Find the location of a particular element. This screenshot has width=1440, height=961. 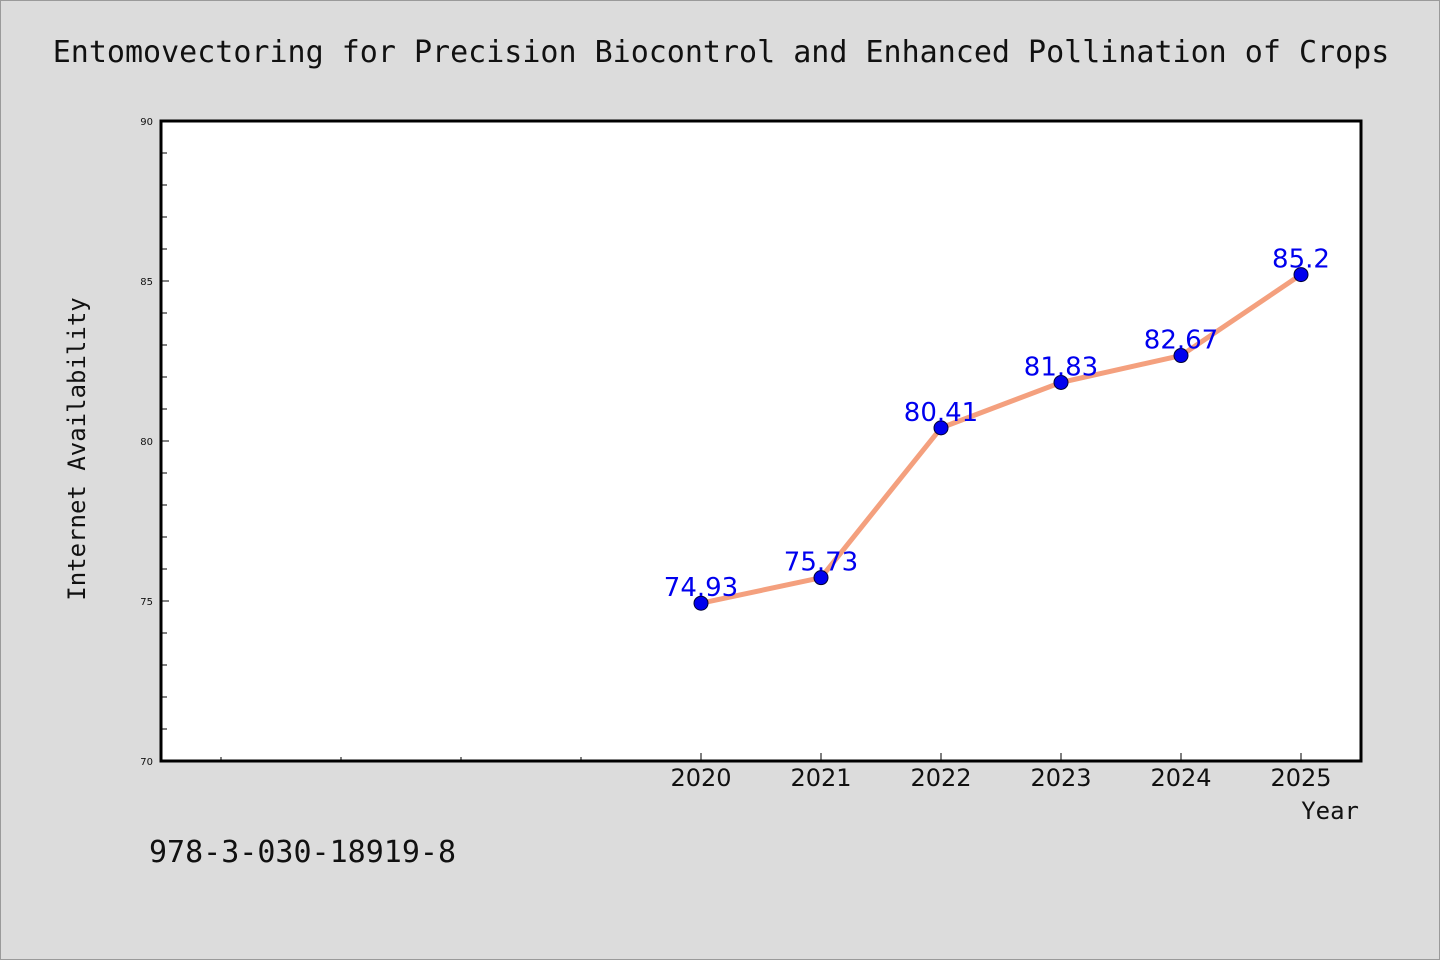

data-label: 74.93 is located at coordinates (701, 588).